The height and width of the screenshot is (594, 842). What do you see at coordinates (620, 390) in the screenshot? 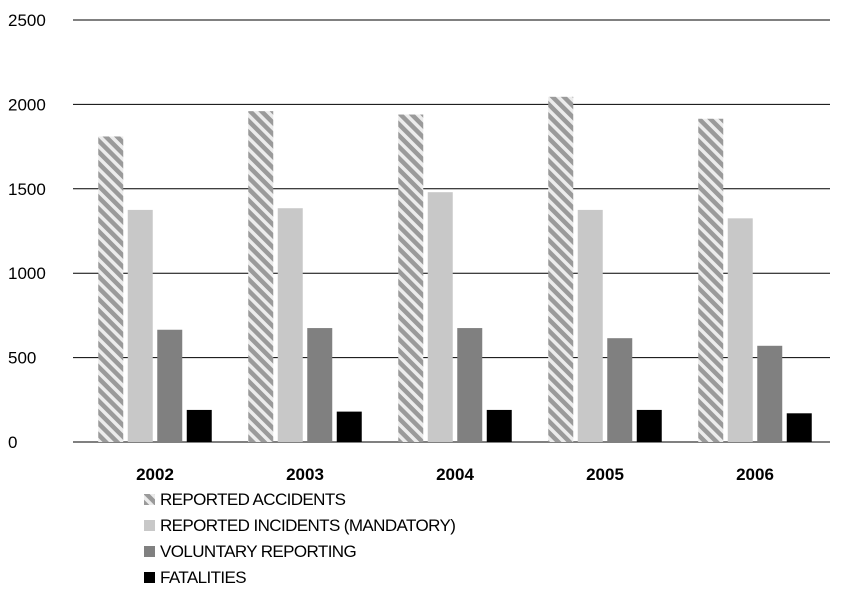
I see `bar-voluntary-reporting-2005` at bounding box center [620, 390].